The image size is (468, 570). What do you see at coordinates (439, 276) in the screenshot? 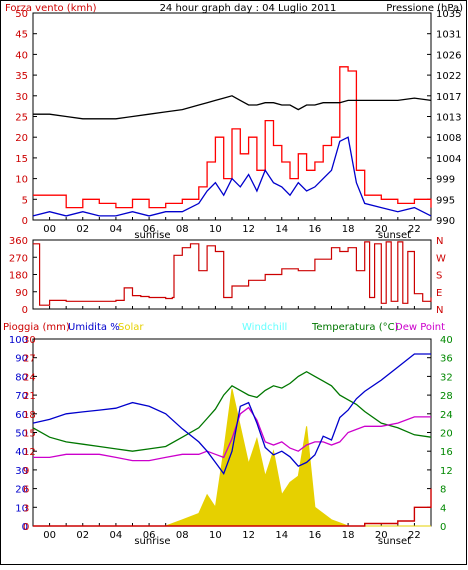
I see `compass-tick-label: S` at bounding box center [439, 276].